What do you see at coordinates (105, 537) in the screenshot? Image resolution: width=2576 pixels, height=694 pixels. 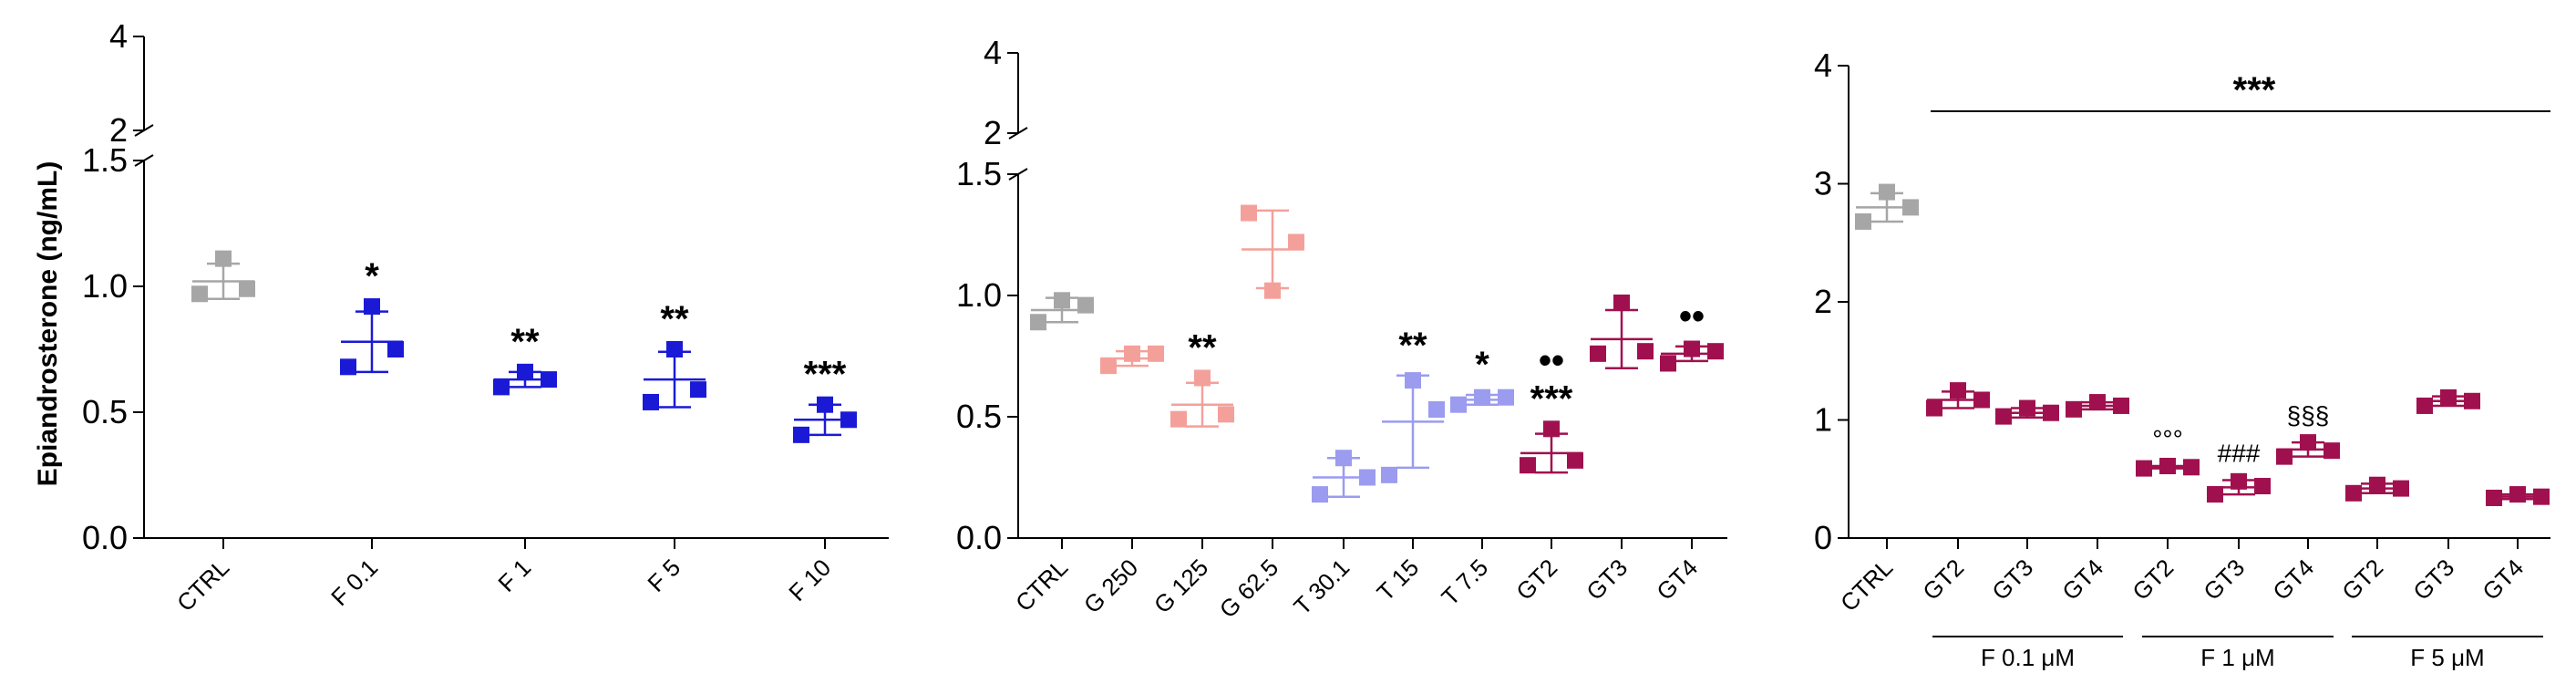 I see `y-tick-label: 0.0` at bounding box center [105, 537].